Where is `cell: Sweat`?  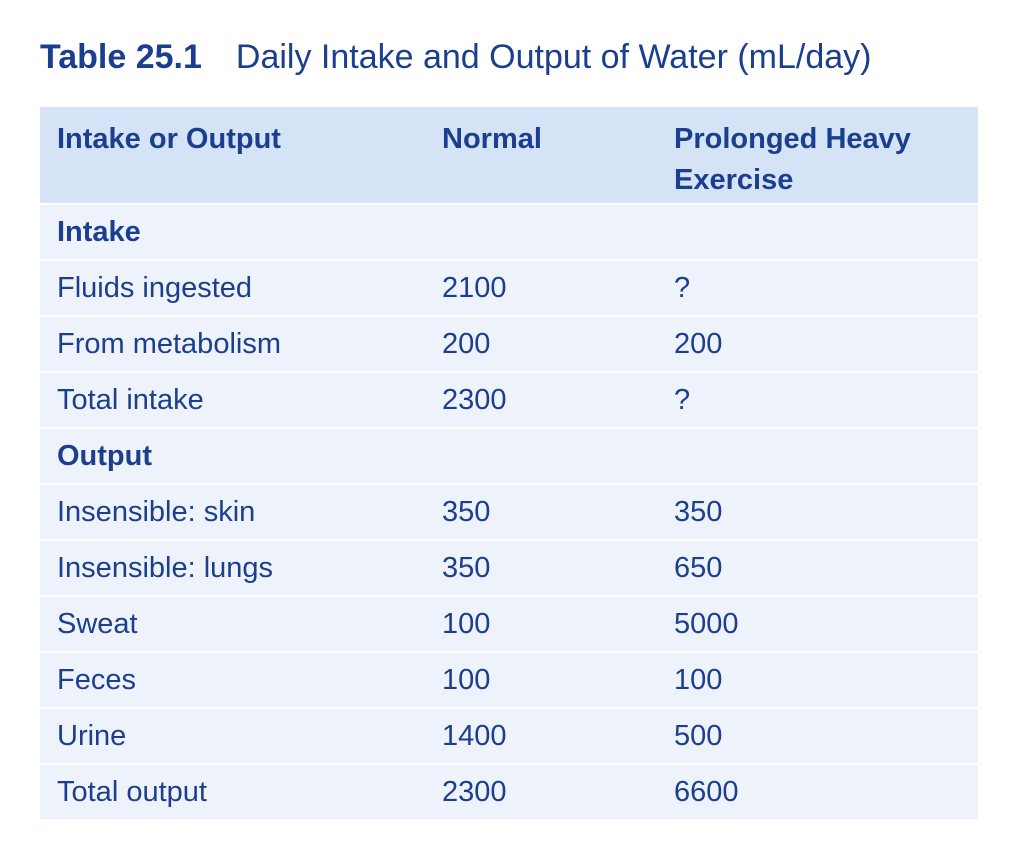
cell: Sweat is located at coordinates (97, 623).